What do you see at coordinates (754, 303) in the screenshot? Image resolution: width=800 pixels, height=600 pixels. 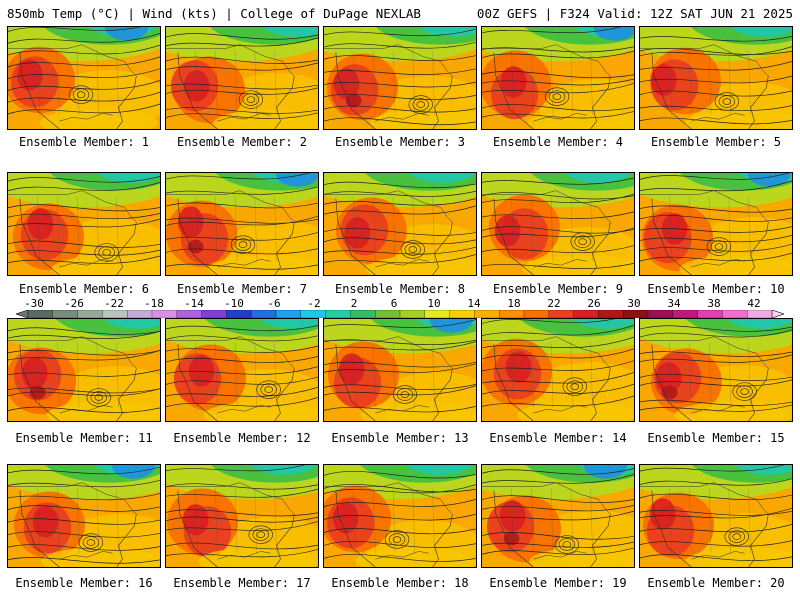 I see `colorbar-tick-label: 42` at bounding box center [754, 303].